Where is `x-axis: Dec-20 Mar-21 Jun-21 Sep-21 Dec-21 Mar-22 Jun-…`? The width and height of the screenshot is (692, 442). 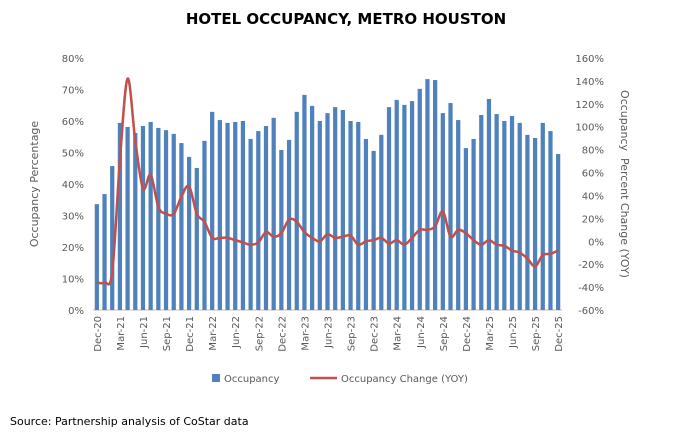
x-axis: Dec-20 Mar-21 Jun-21 Sep-21 Dec-21 Mar-22 Jun-… is located at coordinates (329, 334).